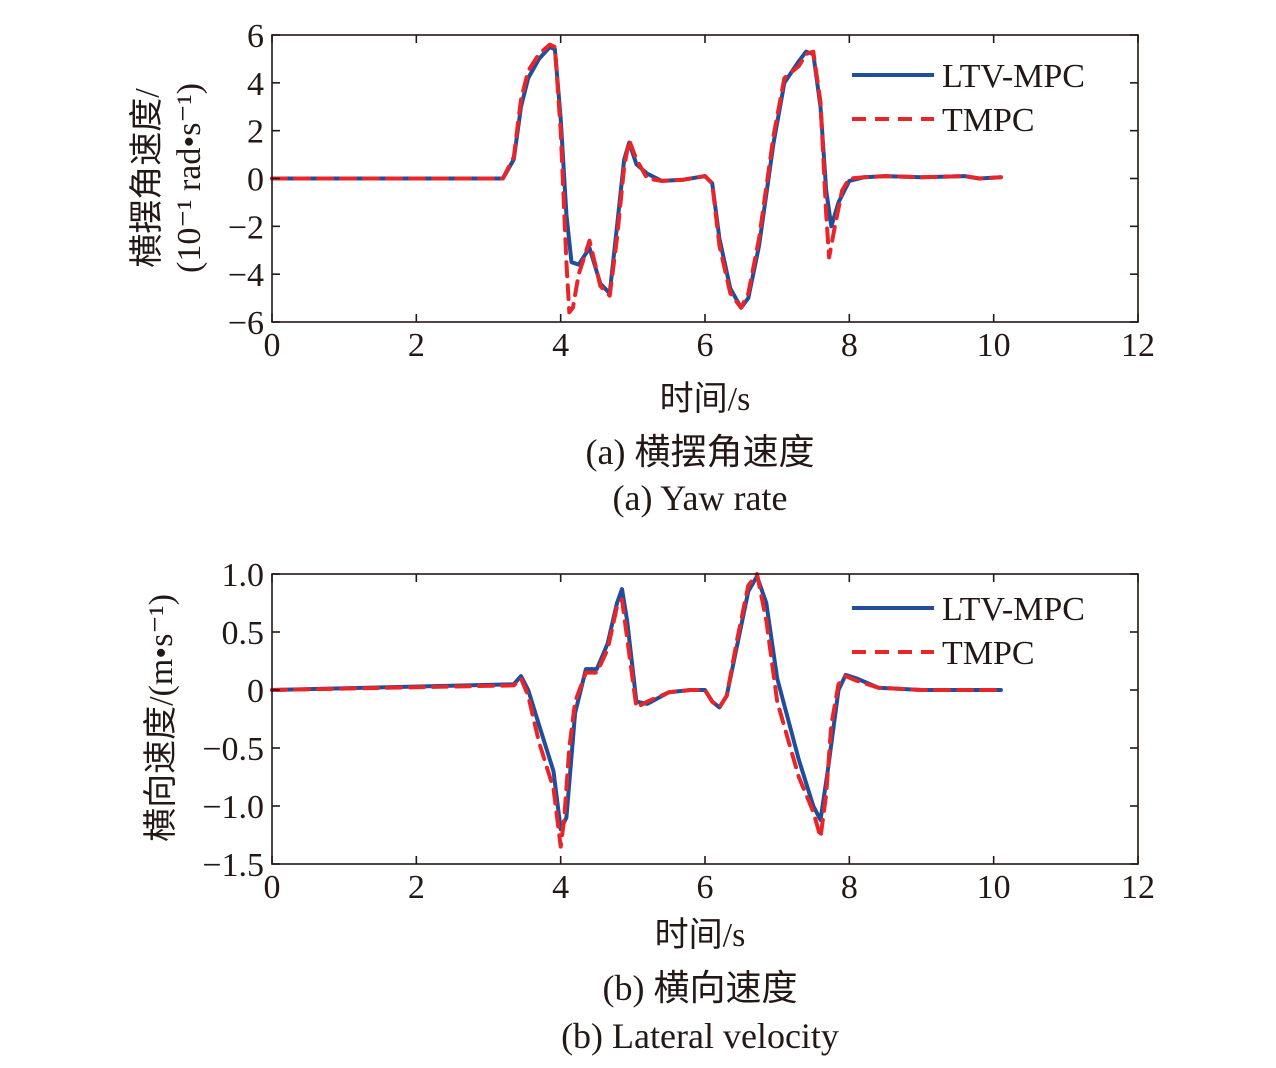 This screenshot has height=1068, width=1276. I want to click on y-tick-label: −0.5, so click(233, 749).